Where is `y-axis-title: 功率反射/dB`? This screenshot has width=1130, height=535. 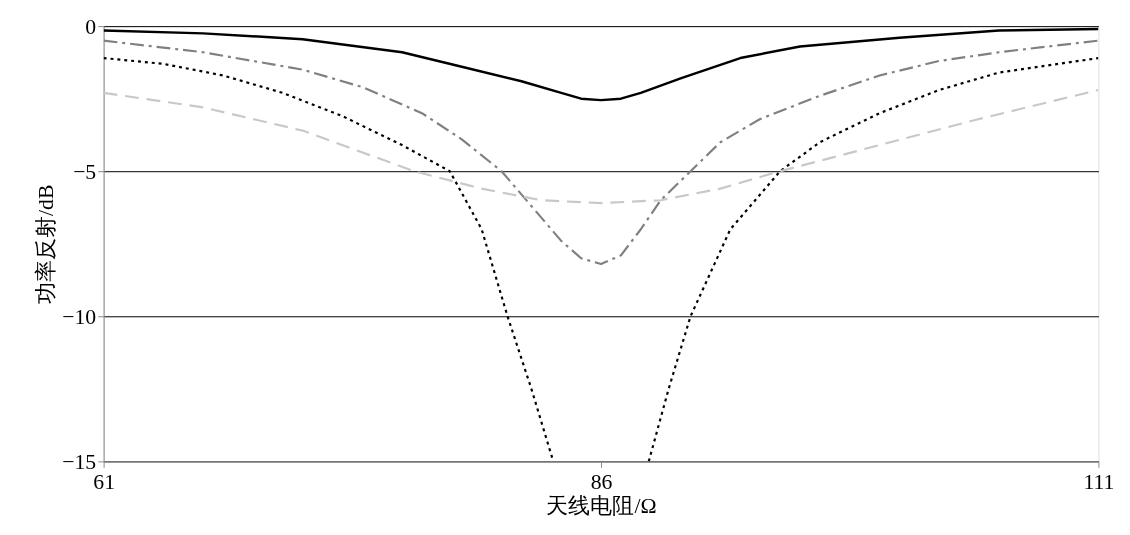
y-axis-title: 功率反射/dB is located at coordinates (46, 244).